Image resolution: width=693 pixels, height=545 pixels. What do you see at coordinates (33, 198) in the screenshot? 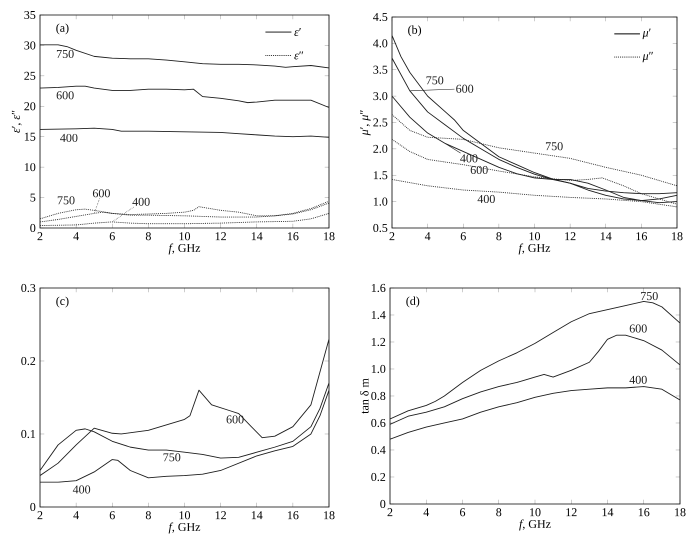
I see `y-tick-label: 5` at bounding box center [33, 198].